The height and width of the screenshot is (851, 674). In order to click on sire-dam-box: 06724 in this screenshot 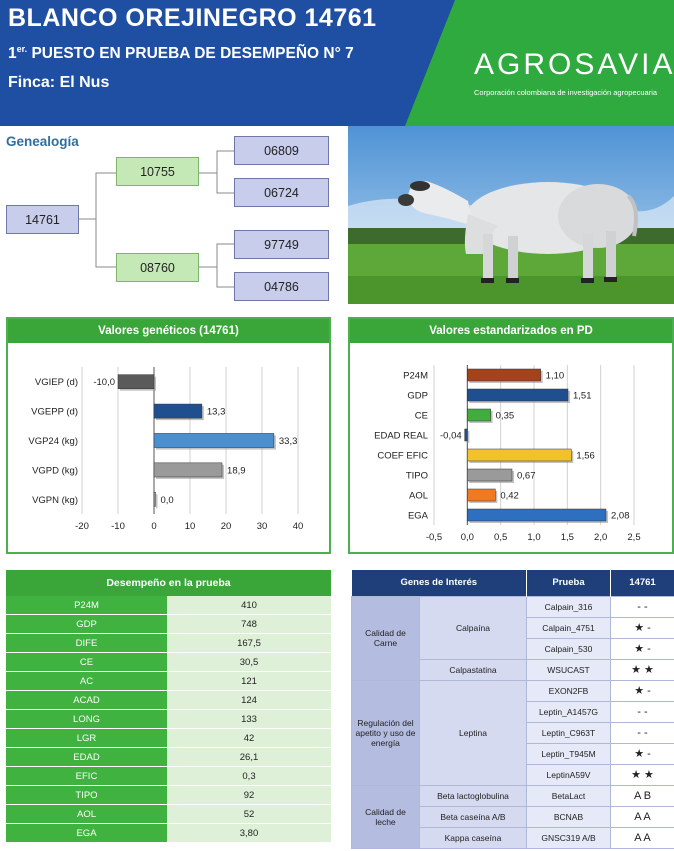, I will do `click(281, 192)`.